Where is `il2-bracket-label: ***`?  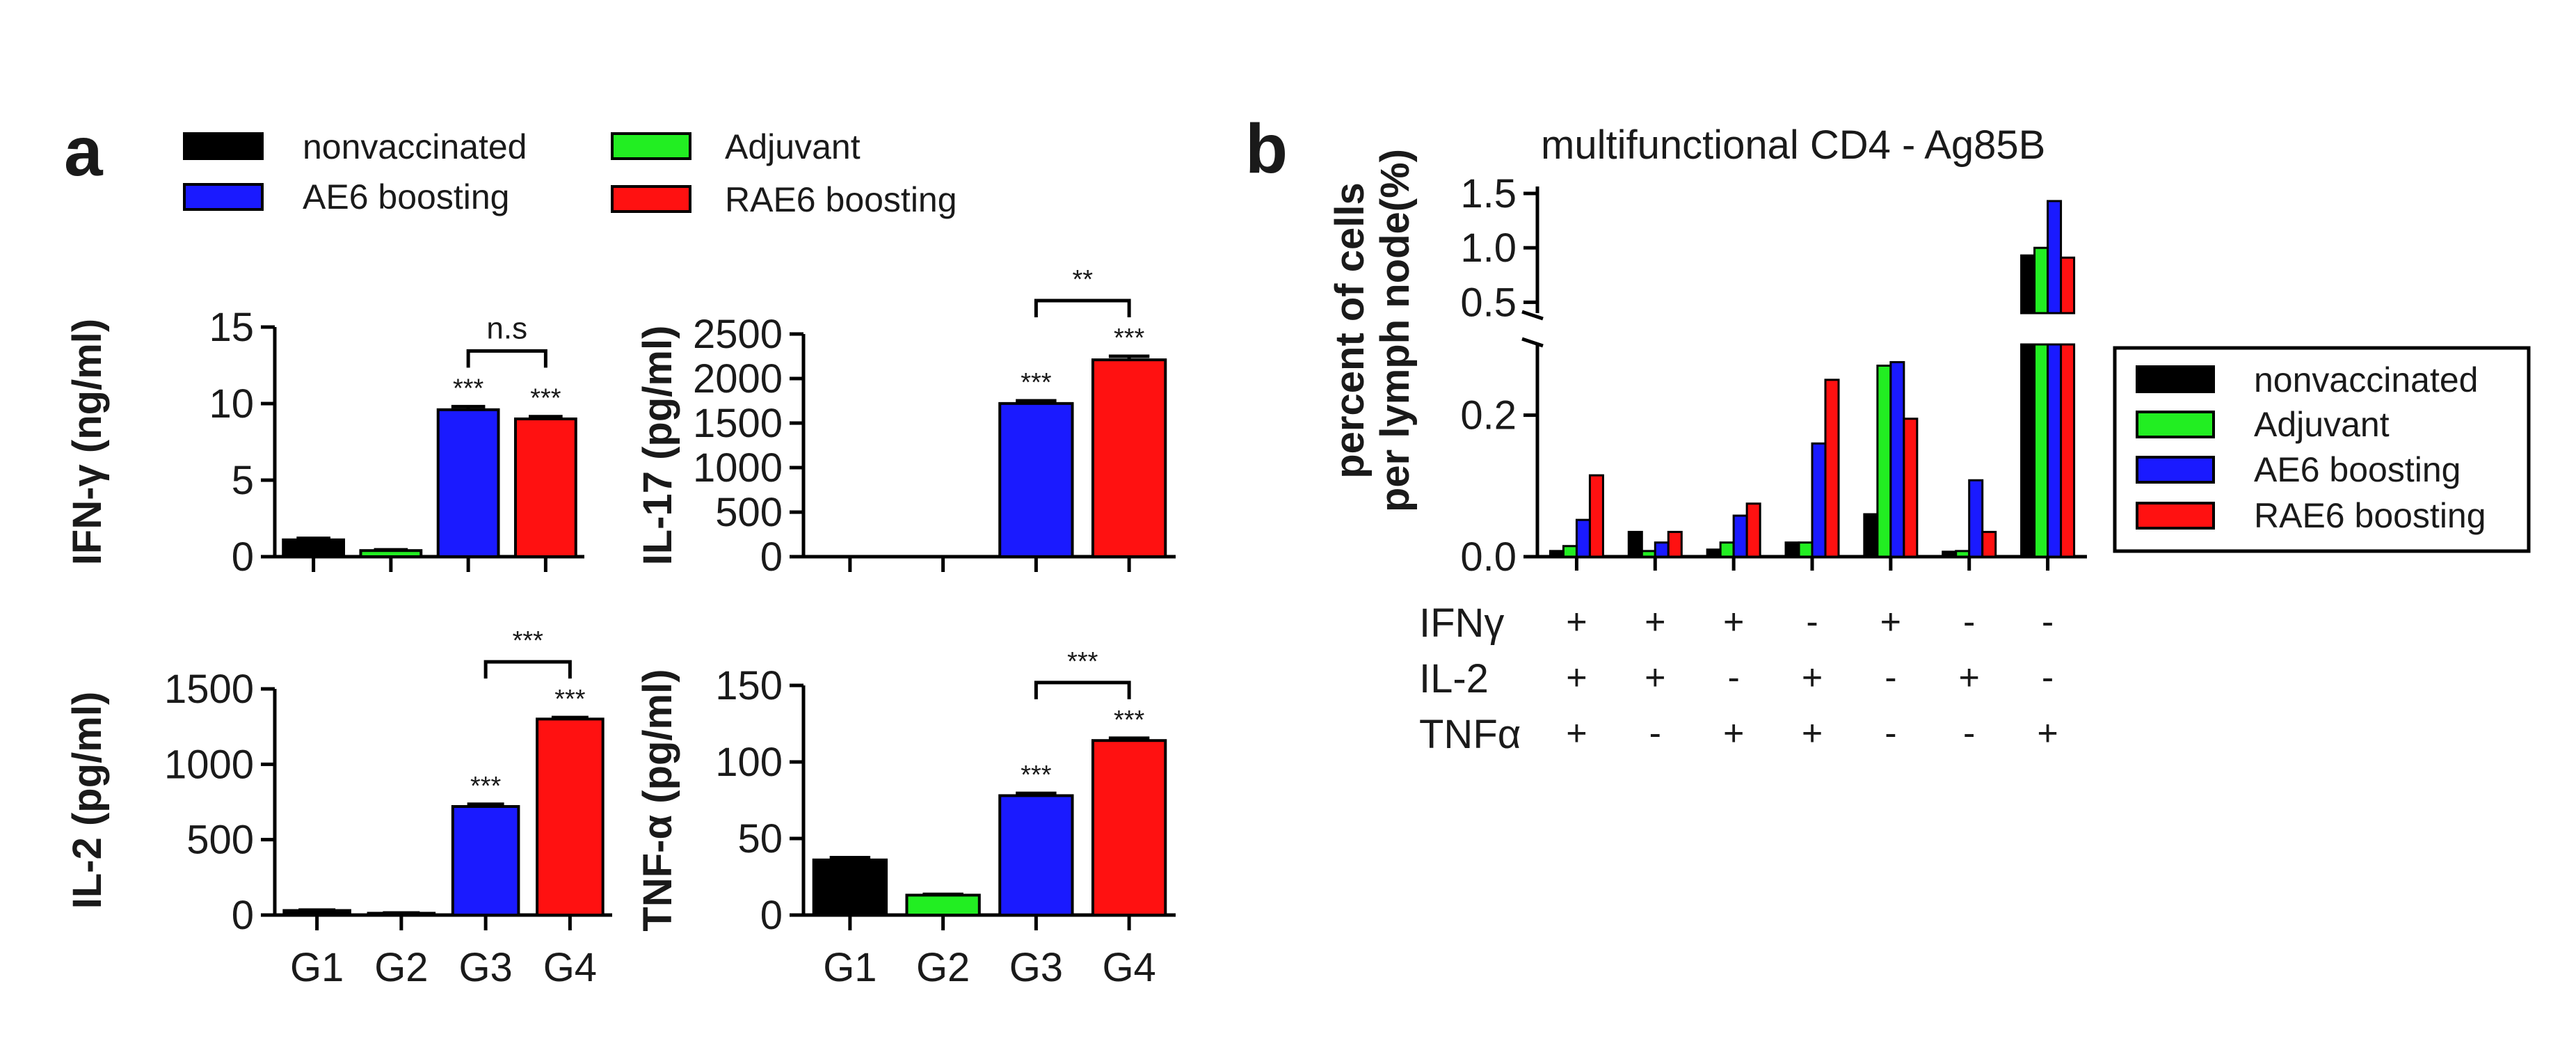 il2-bracket-label: *** is located at coordinates (528, 640).